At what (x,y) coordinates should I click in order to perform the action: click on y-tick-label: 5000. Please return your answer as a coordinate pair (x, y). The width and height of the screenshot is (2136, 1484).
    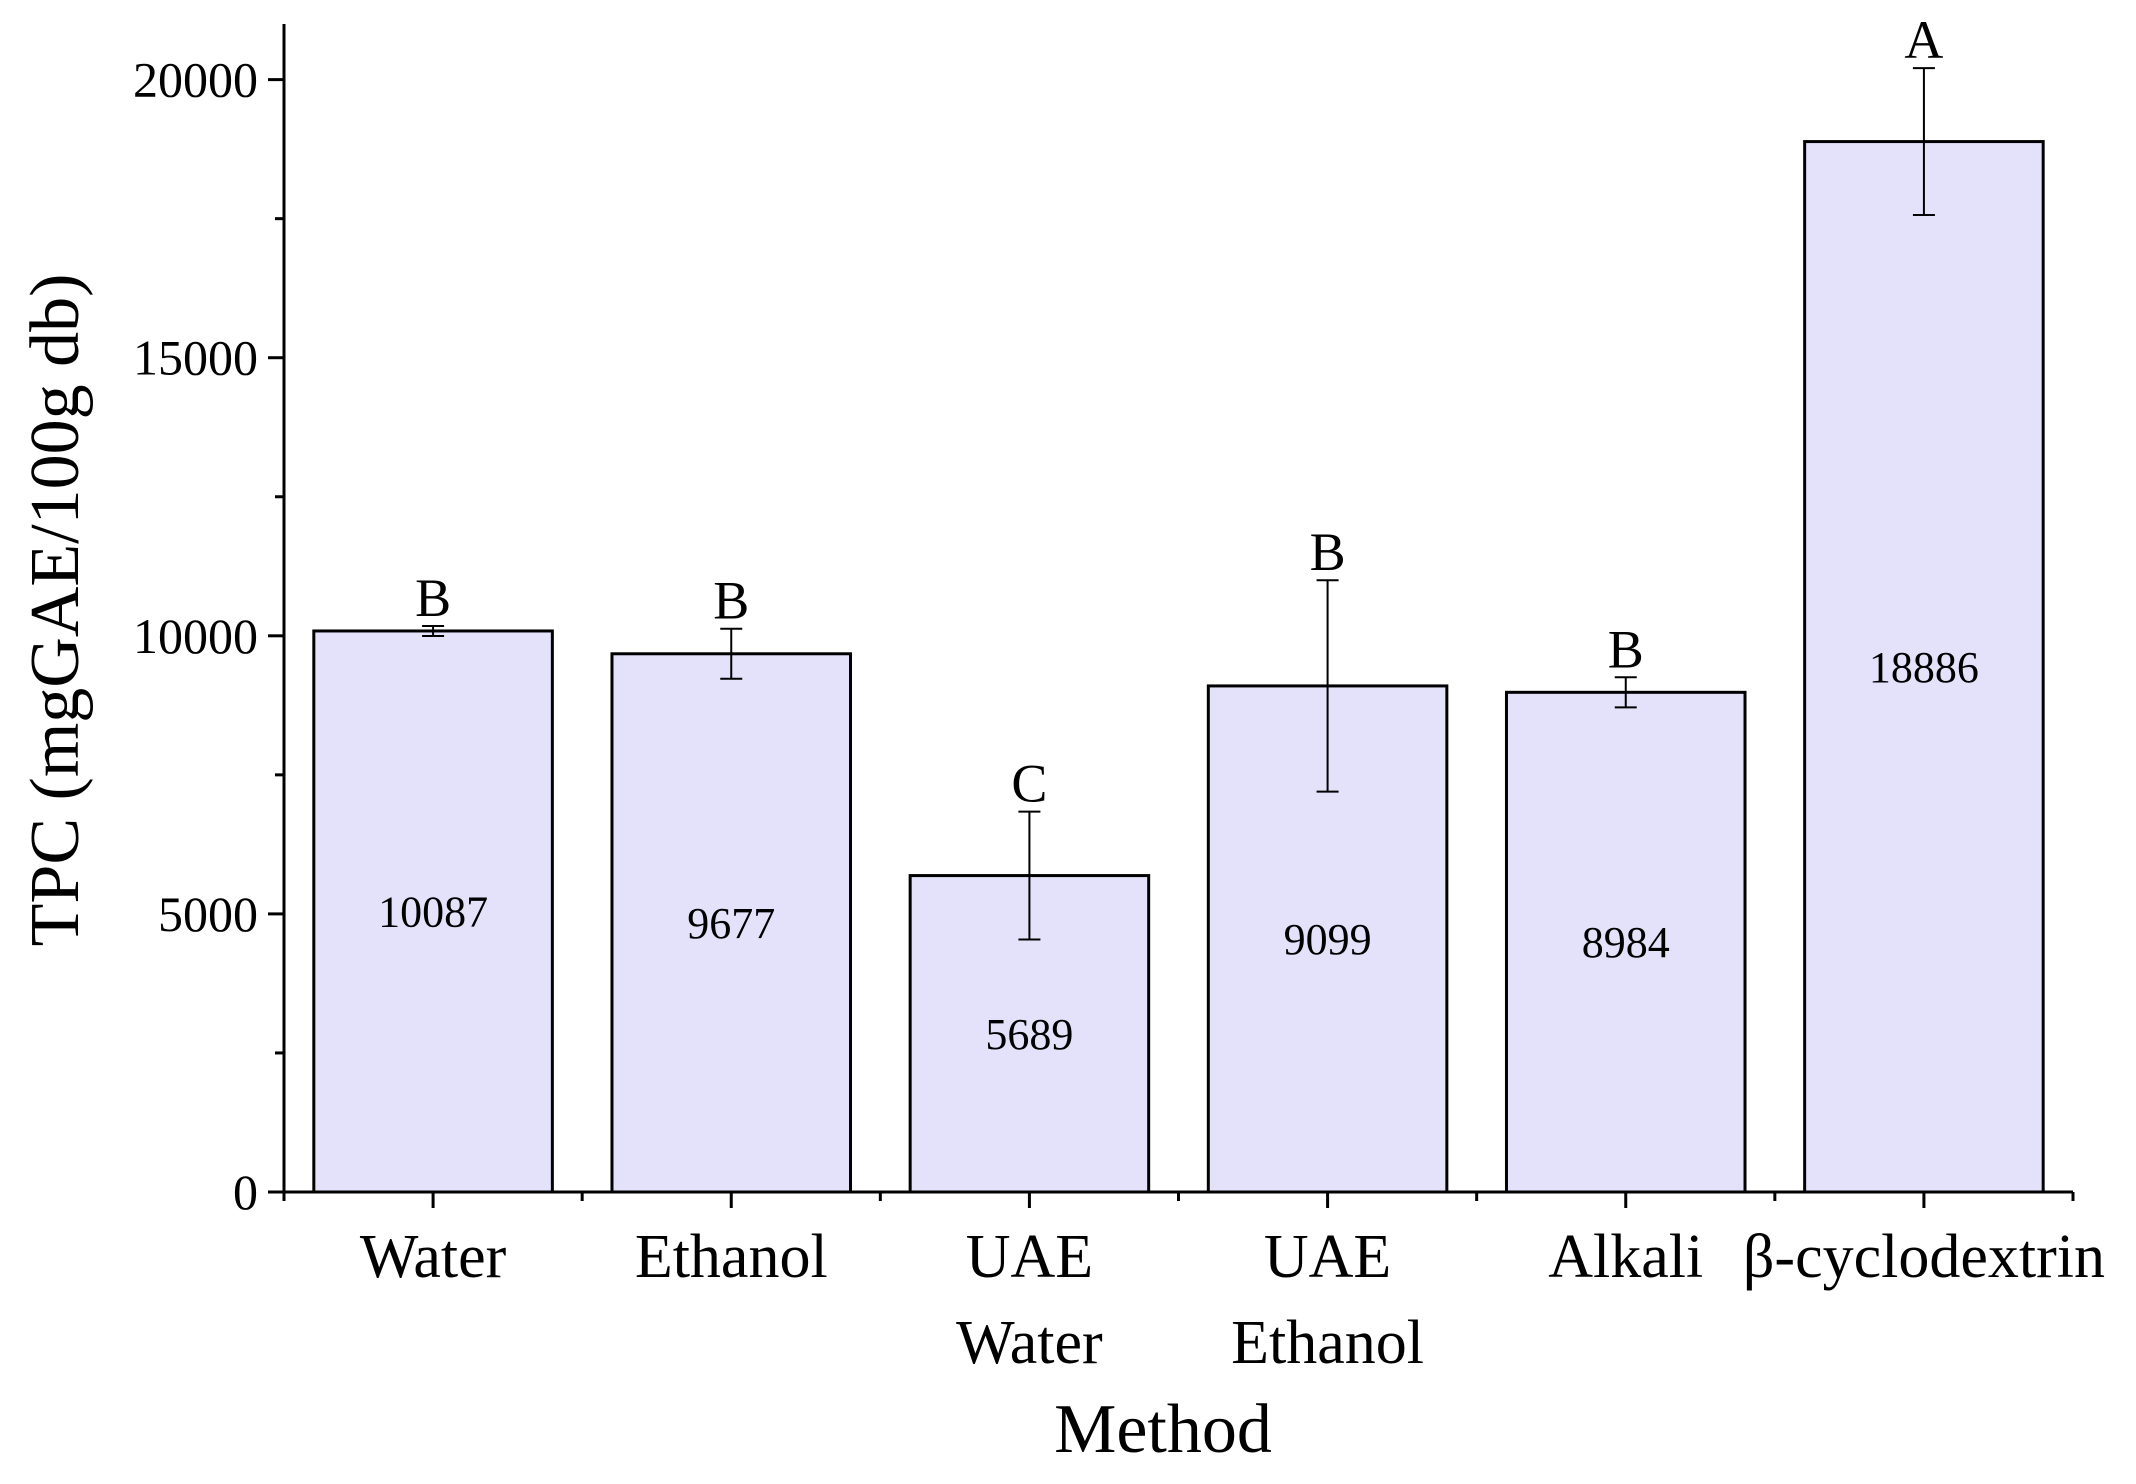
    Looking at the image, I should click on (208, 914).